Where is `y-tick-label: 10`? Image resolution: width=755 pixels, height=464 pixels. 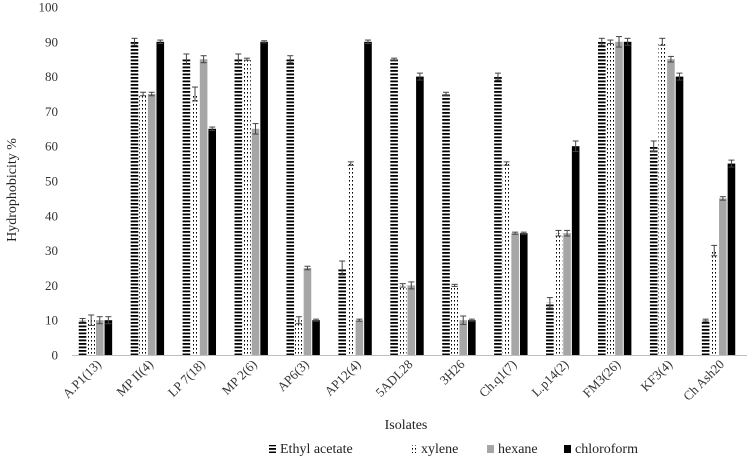 y-tick-label: 10 is located at coordinates (51, 320).